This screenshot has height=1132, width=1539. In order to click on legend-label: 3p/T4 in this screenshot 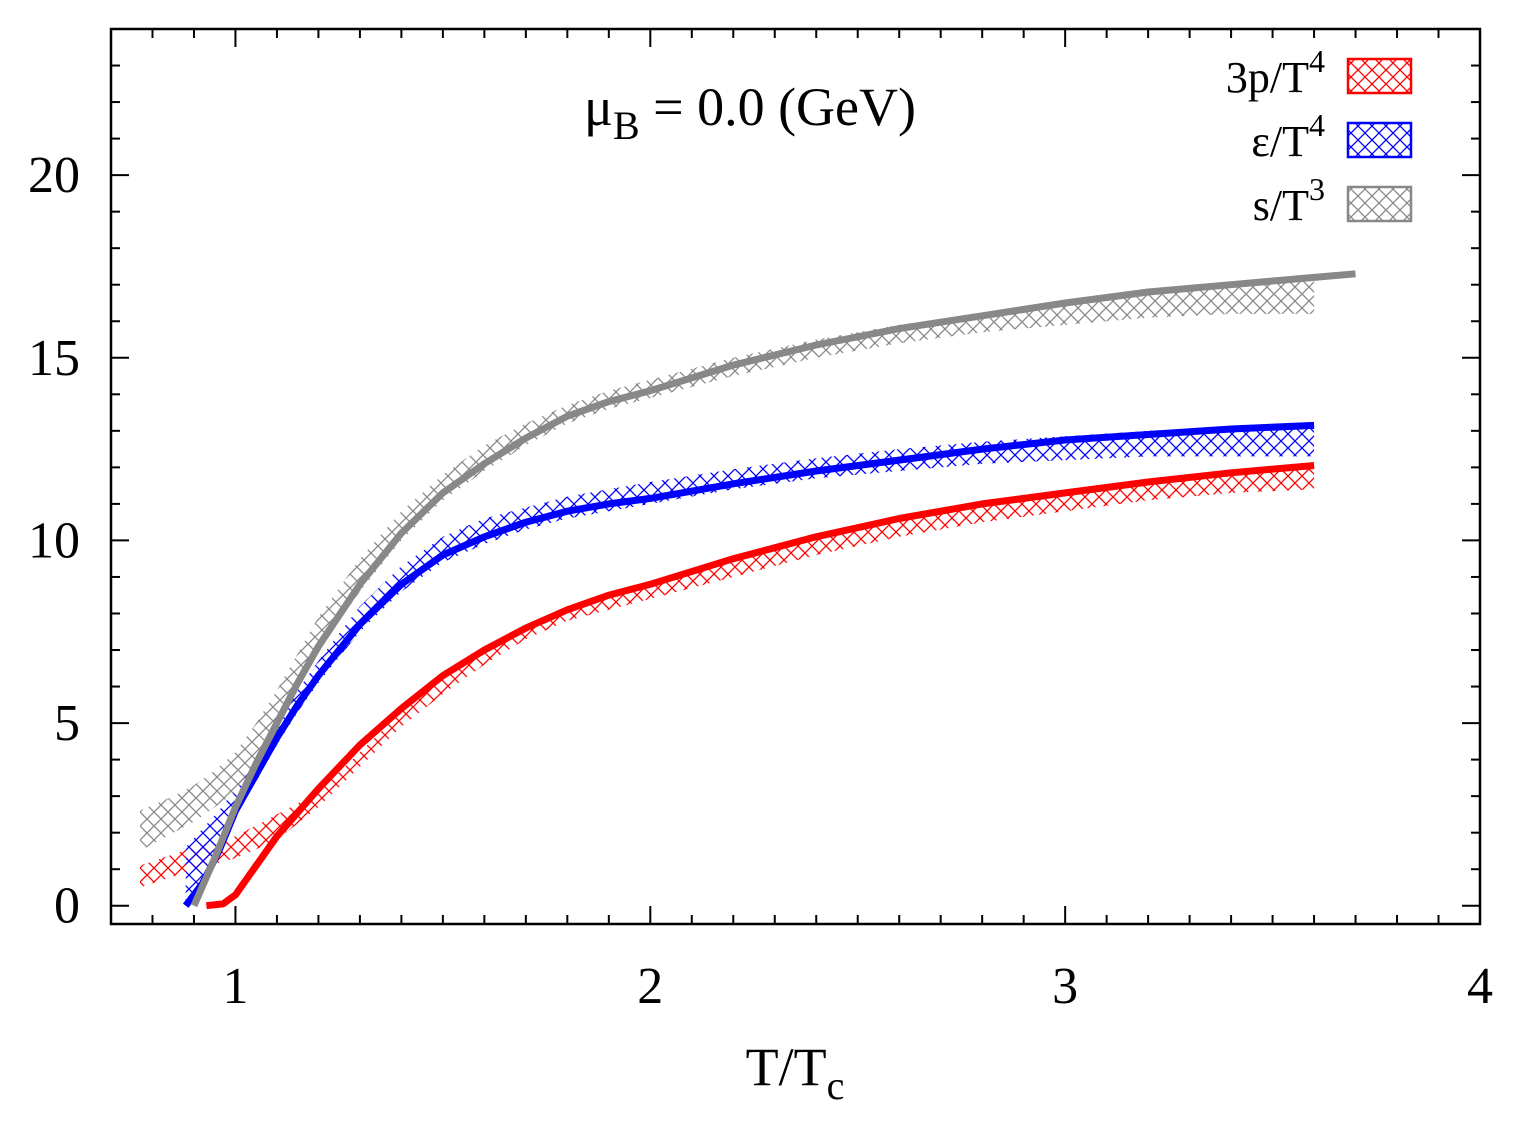, I will do `click(1275, 72)`.